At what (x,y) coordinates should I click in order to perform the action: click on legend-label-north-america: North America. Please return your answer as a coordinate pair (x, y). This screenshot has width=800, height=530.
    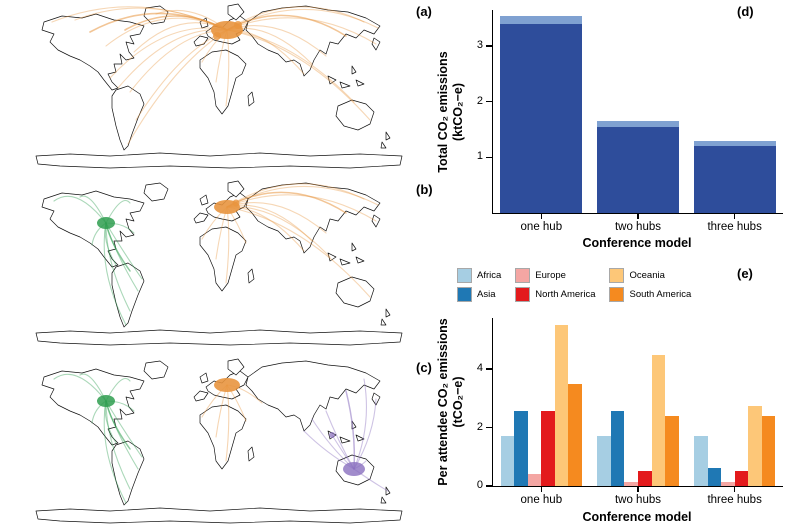
    Looking at the image, I should click on (565, 294).